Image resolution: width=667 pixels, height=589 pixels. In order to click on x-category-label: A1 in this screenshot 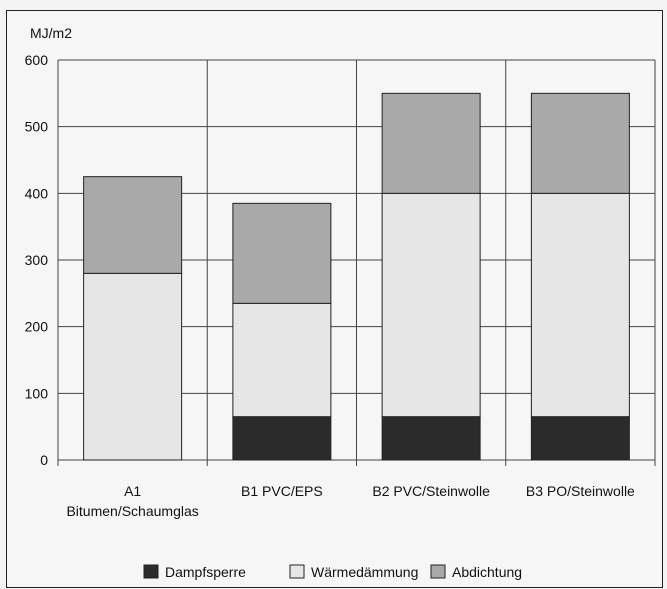, I will do `click(132, 491)`.